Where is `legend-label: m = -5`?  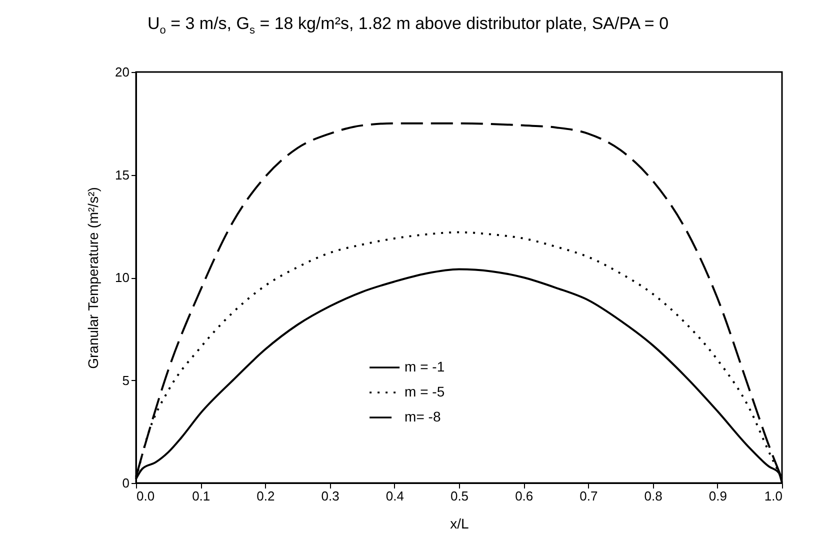
legend-label: m = -5 is located at coordinates (424, 391).